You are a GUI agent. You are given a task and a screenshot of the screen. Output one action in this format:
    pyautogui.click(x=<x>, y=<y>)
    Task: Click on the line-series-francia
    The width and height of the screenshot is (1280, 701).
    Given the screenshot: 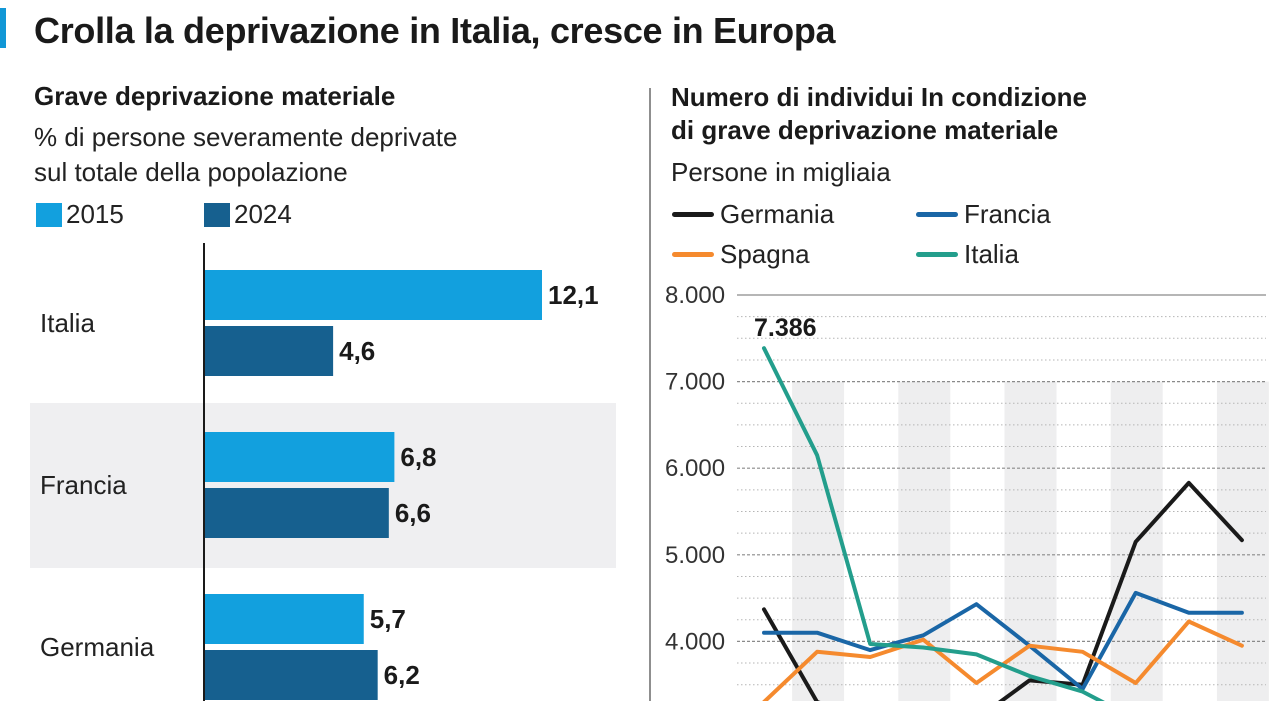 What is the action you would take?
    pyautogui.click(x=1003, y=640)
    